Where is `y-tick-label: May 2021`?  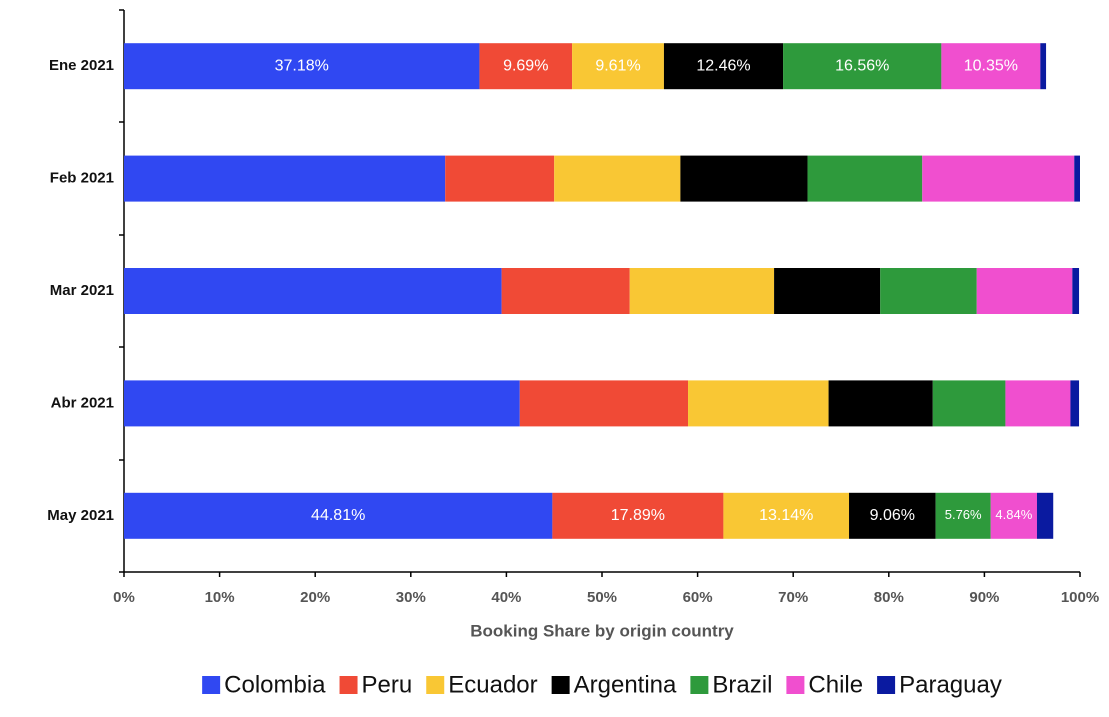 y-tick-label: May 2021 is located at coordinates (80, 515).